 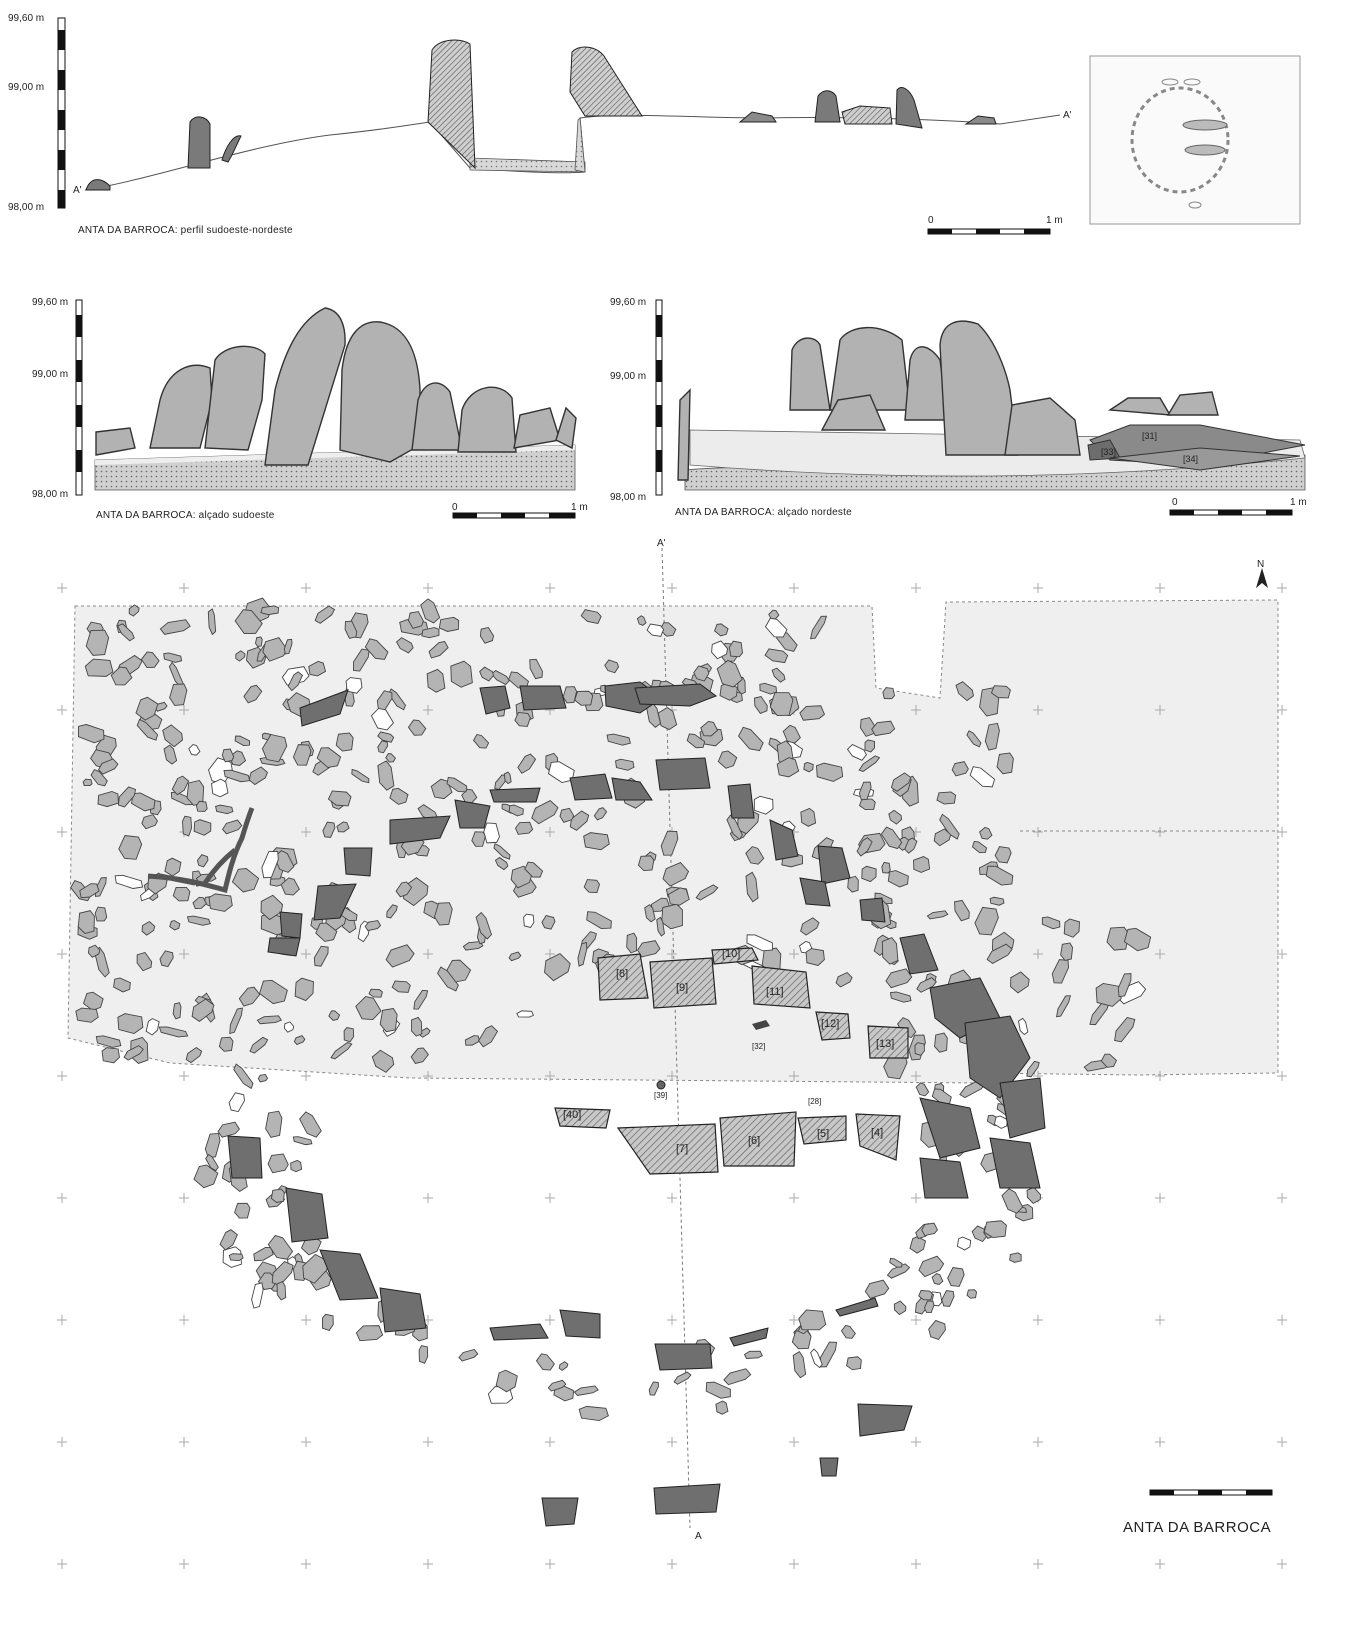 I want to click on profile-vertical-scale, so click(x=61, y=113).